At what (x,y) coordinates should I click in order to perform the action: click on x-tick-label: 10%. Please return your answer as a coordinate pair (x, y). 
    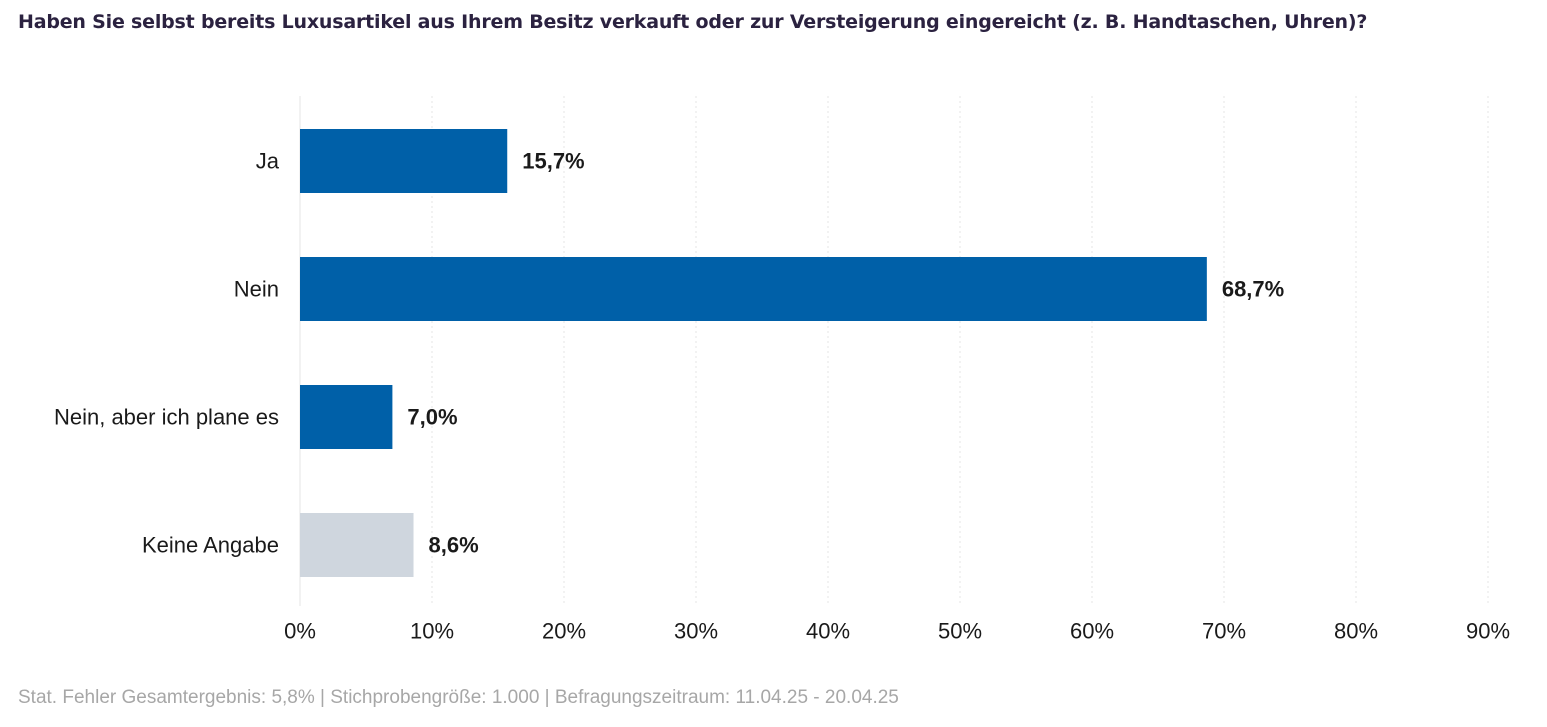
    Looking at the image, I should click on (432, 631).